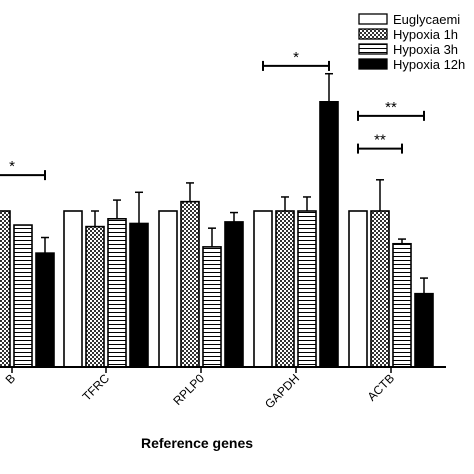 This screenshot has height=474, width=474. I want to click on legend-entry: Hypoxia 12h, so click(429, 64).